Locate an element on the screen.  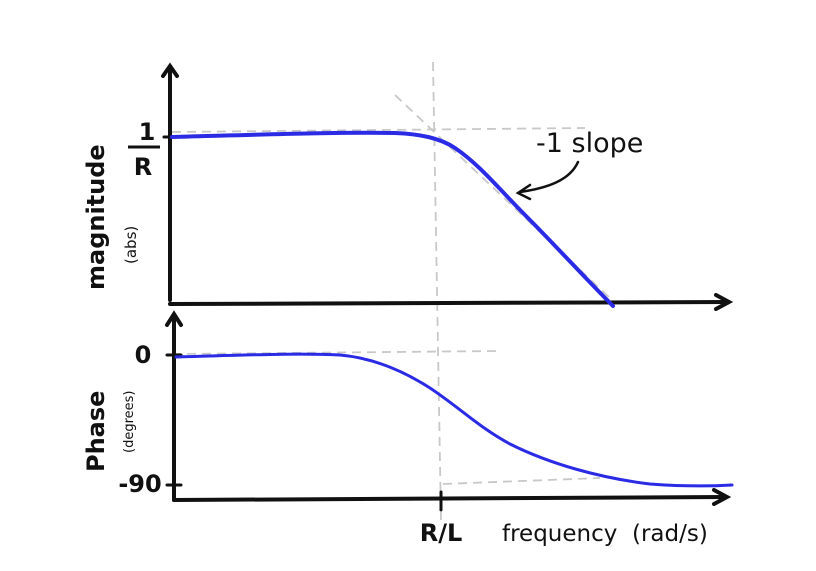
magnitude-x-axis is located at coordinates (449, 303).